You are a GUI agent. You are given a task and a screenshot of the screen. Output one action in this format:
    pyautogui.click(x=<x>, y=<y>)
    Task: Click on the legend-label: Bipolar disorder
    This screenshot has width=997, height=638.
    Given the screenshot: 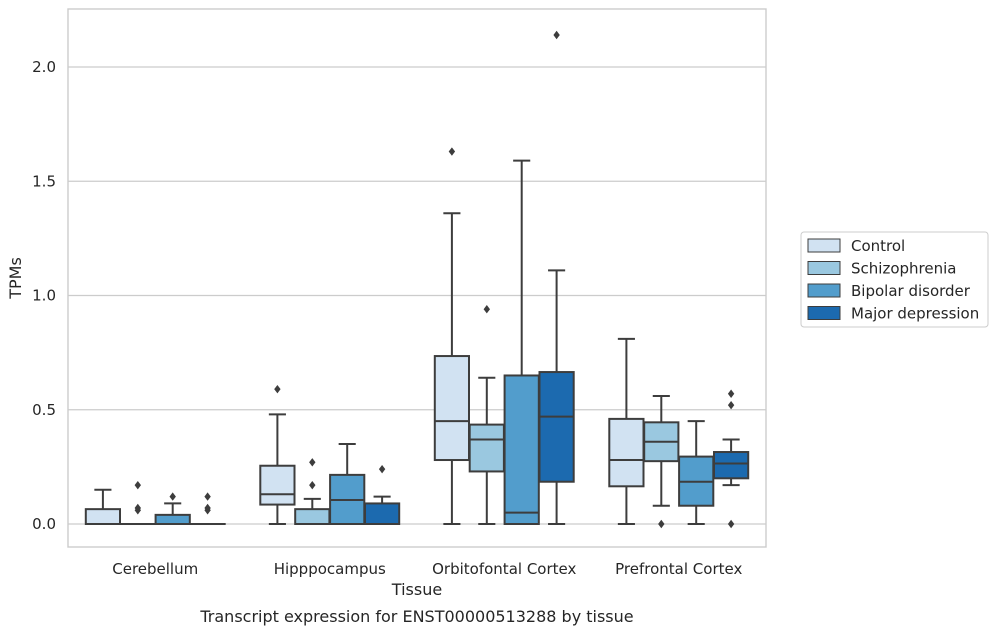 What is the action you would take?
    pyautogui.click(x=911, y=291)
    